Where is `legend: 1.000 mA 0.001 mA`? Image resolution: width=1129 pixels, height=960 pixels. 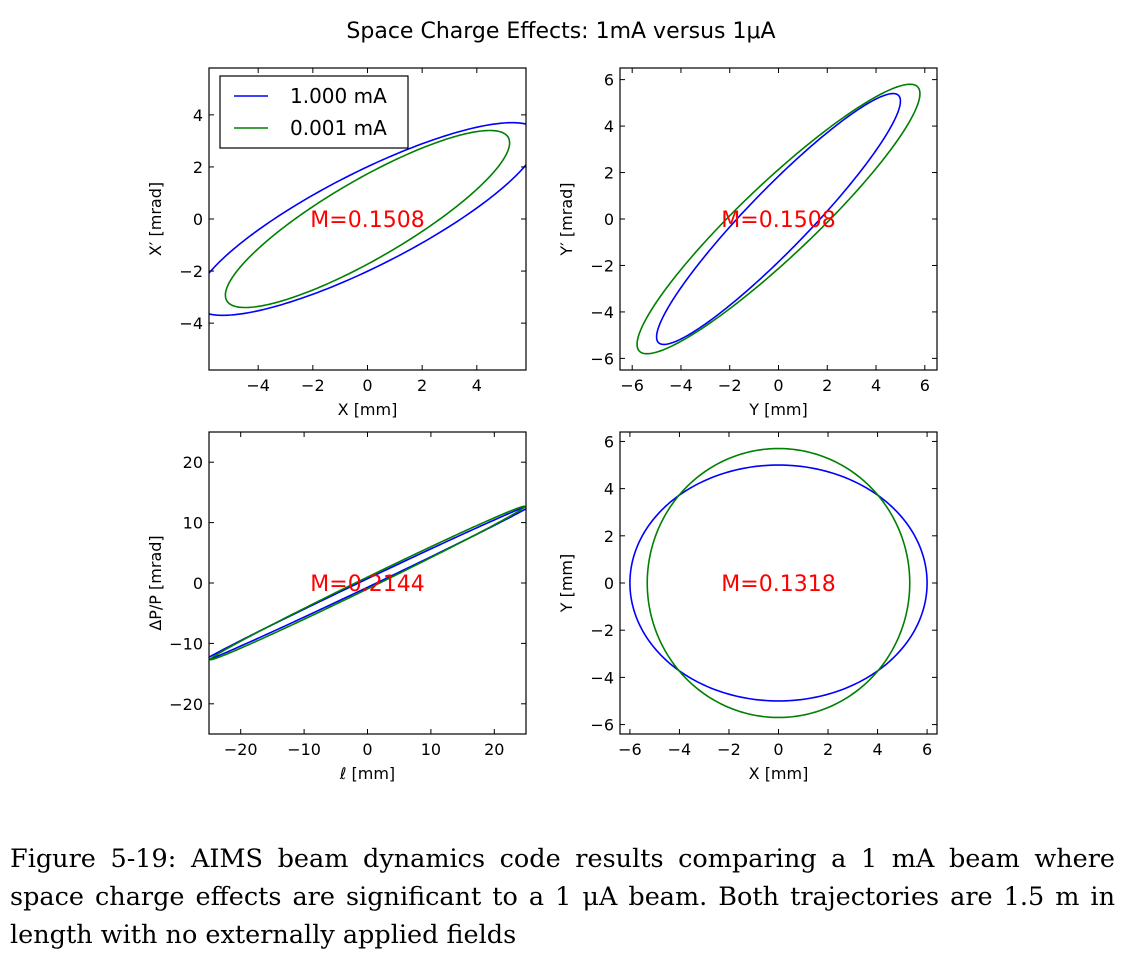
legend: 1.000 mA 0.001 mA is located at coordinates (314, 112).